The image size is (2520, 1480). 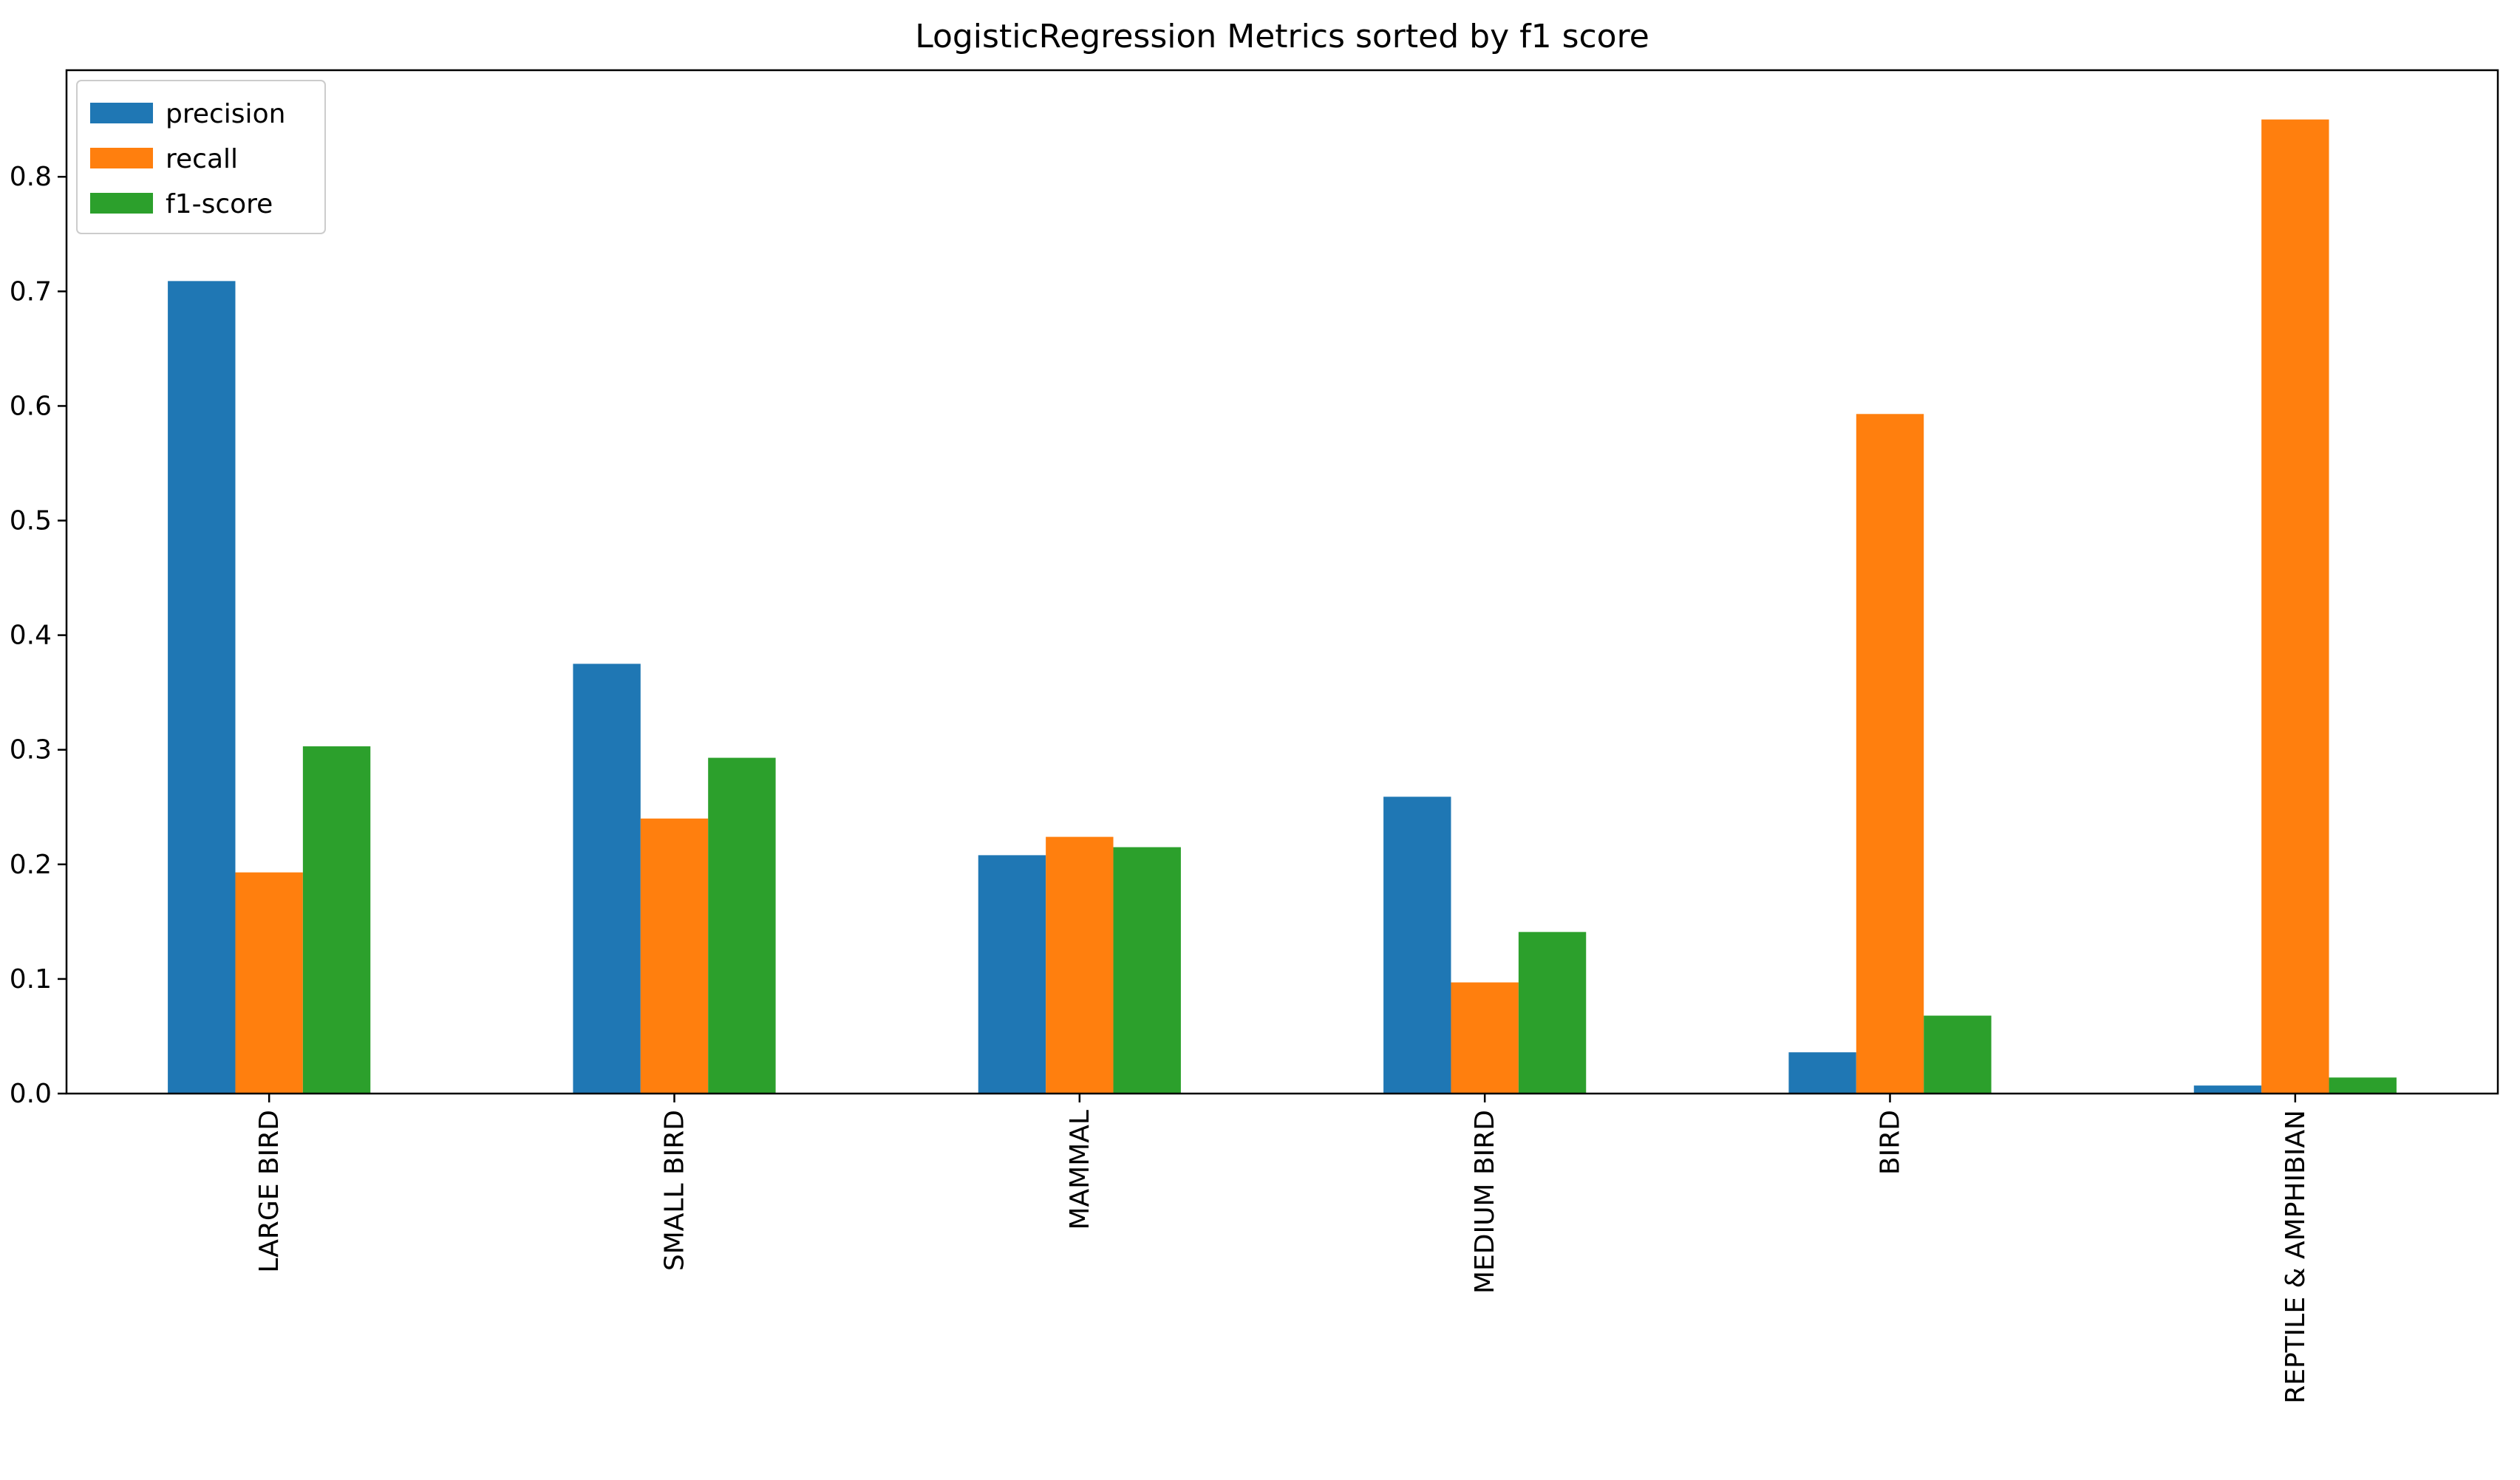 What do you see at coordinates (675, 1190) in the screenshot?
I see `x-tick-label: SMALL BIRD` at bounding box center [675, 1190].